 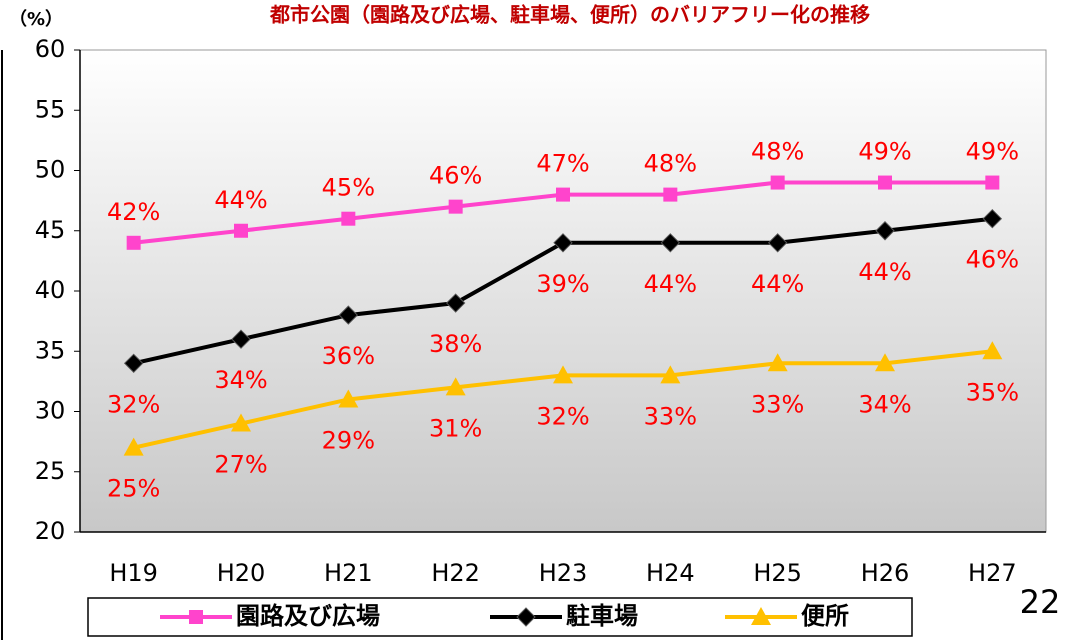 What do you see at coordinates (348, 356) in the screenshot?
I see `data-label: 36%` at bounding box center [348, 356].